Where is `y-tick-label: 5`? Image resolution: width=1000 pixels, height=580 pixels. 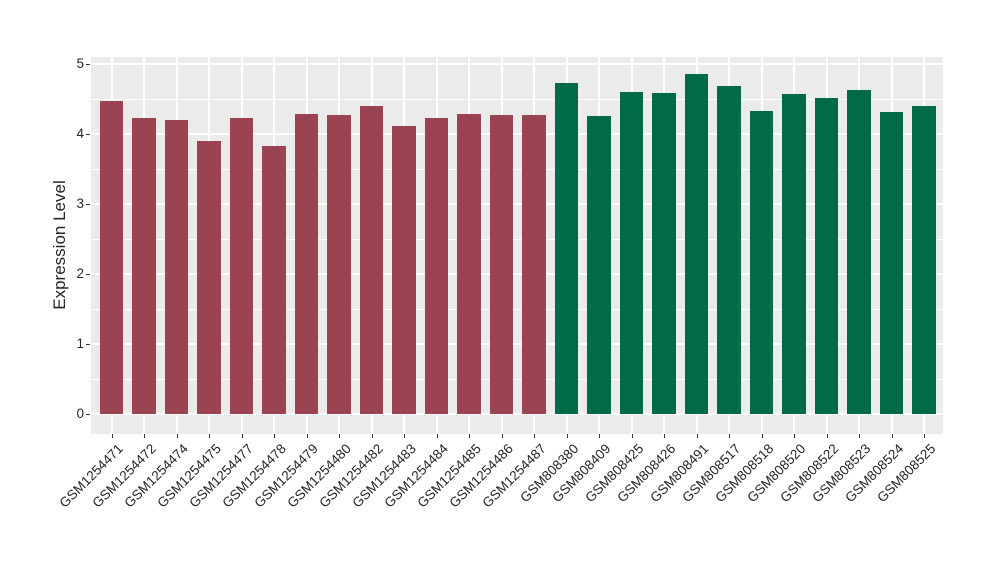
y-tick-label: 5 is located at coordinates (80, 64).